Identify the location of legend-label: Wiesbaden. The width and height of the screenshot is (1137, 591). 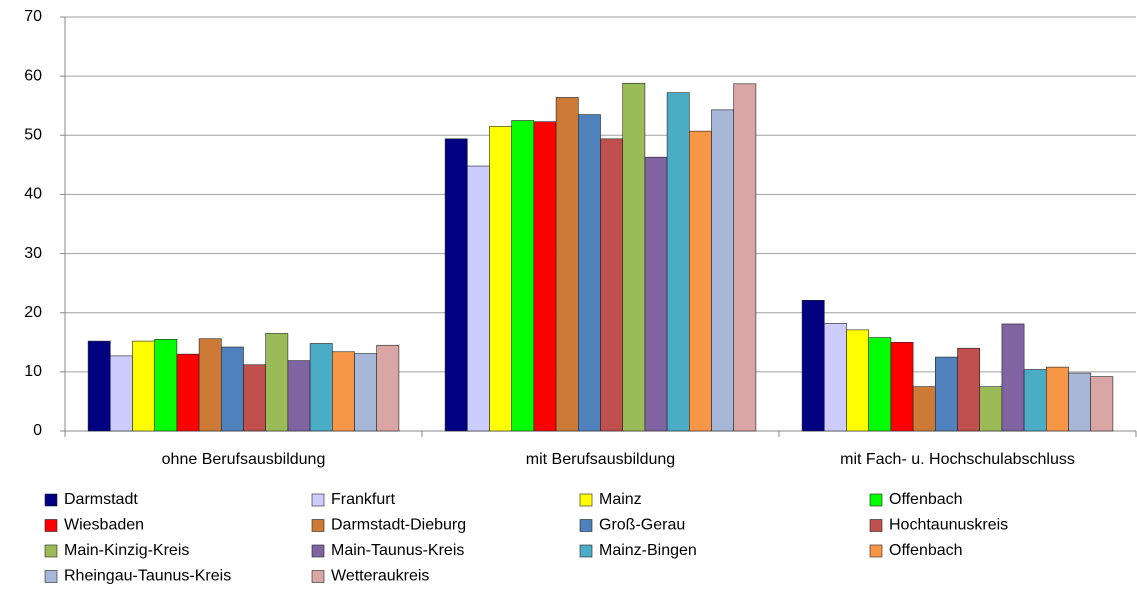
(104, 525).